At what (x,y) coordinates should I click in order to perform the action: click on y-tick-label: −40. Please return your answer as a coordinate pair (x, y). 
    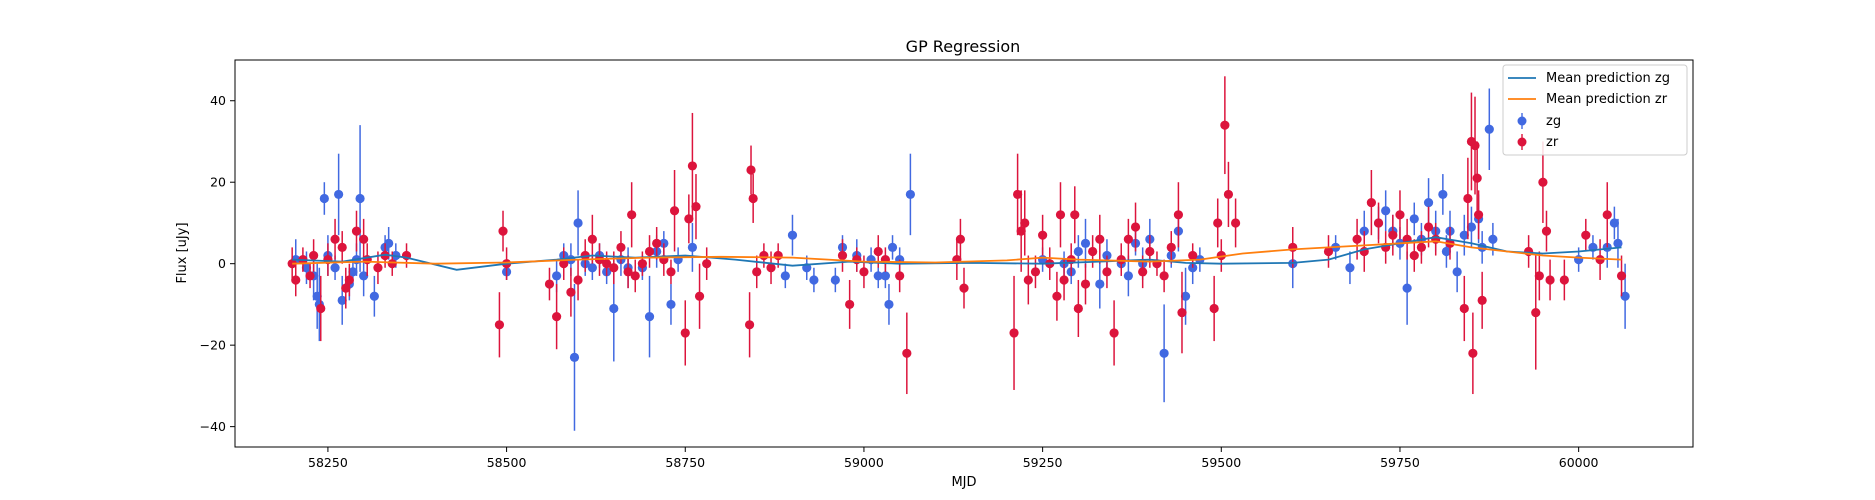
    Looking at the image, I should click on (213, 426).